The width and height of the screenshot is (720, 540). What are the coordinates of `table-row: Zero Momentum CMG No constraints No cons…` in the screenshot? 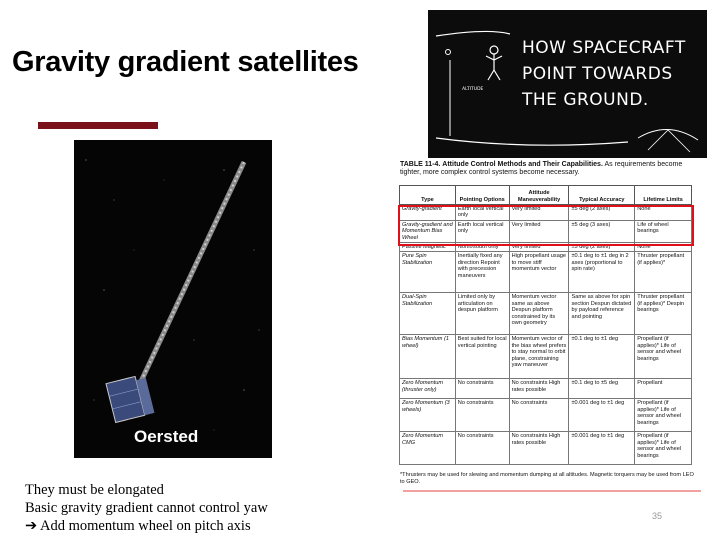 It's located at (545, 448).